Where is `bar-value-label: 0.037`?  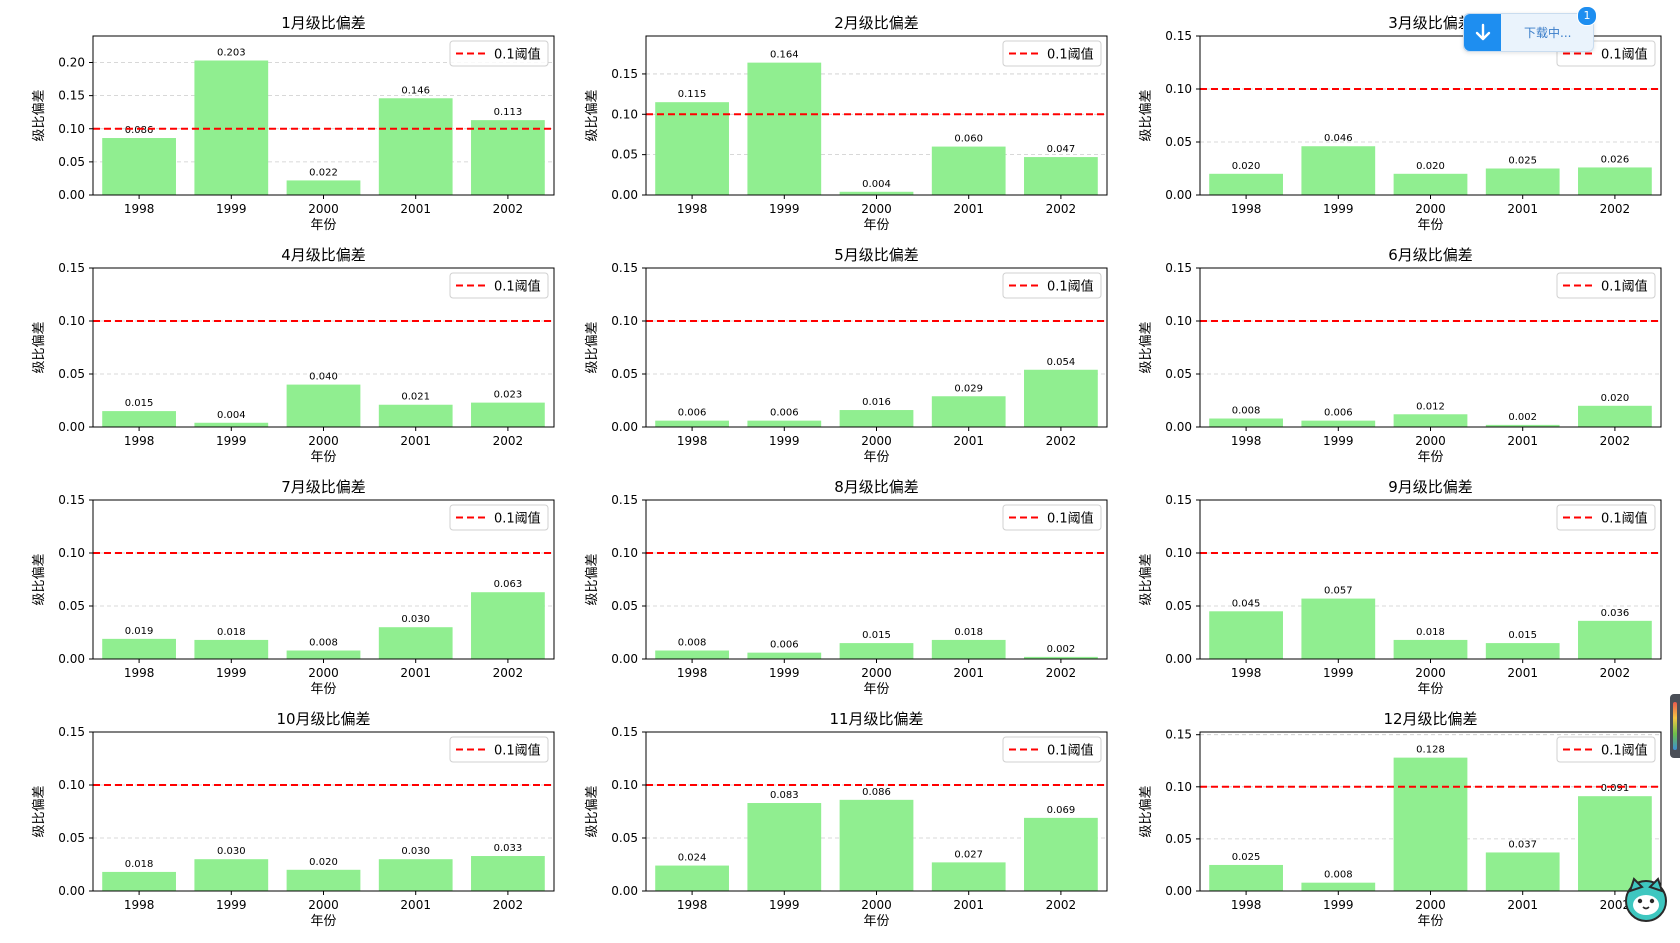
bar-value-label: 0.037 is located at coordinates (1522, 844).